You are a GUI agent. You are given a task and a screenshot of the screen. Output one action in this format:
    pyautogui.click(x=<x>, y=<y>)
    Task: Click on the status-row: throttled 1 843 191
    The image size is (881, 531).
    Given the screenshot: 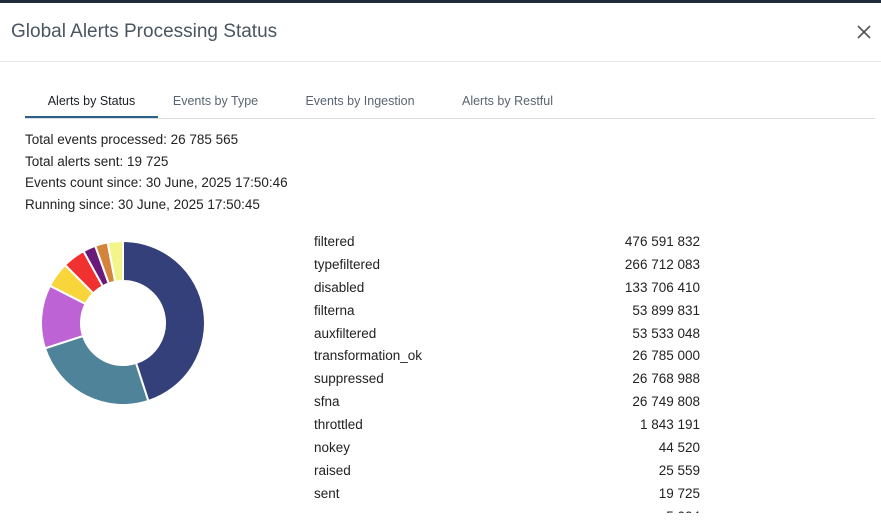 What is the action you would take?
    pyautogui.click(x=509, y=425)
    